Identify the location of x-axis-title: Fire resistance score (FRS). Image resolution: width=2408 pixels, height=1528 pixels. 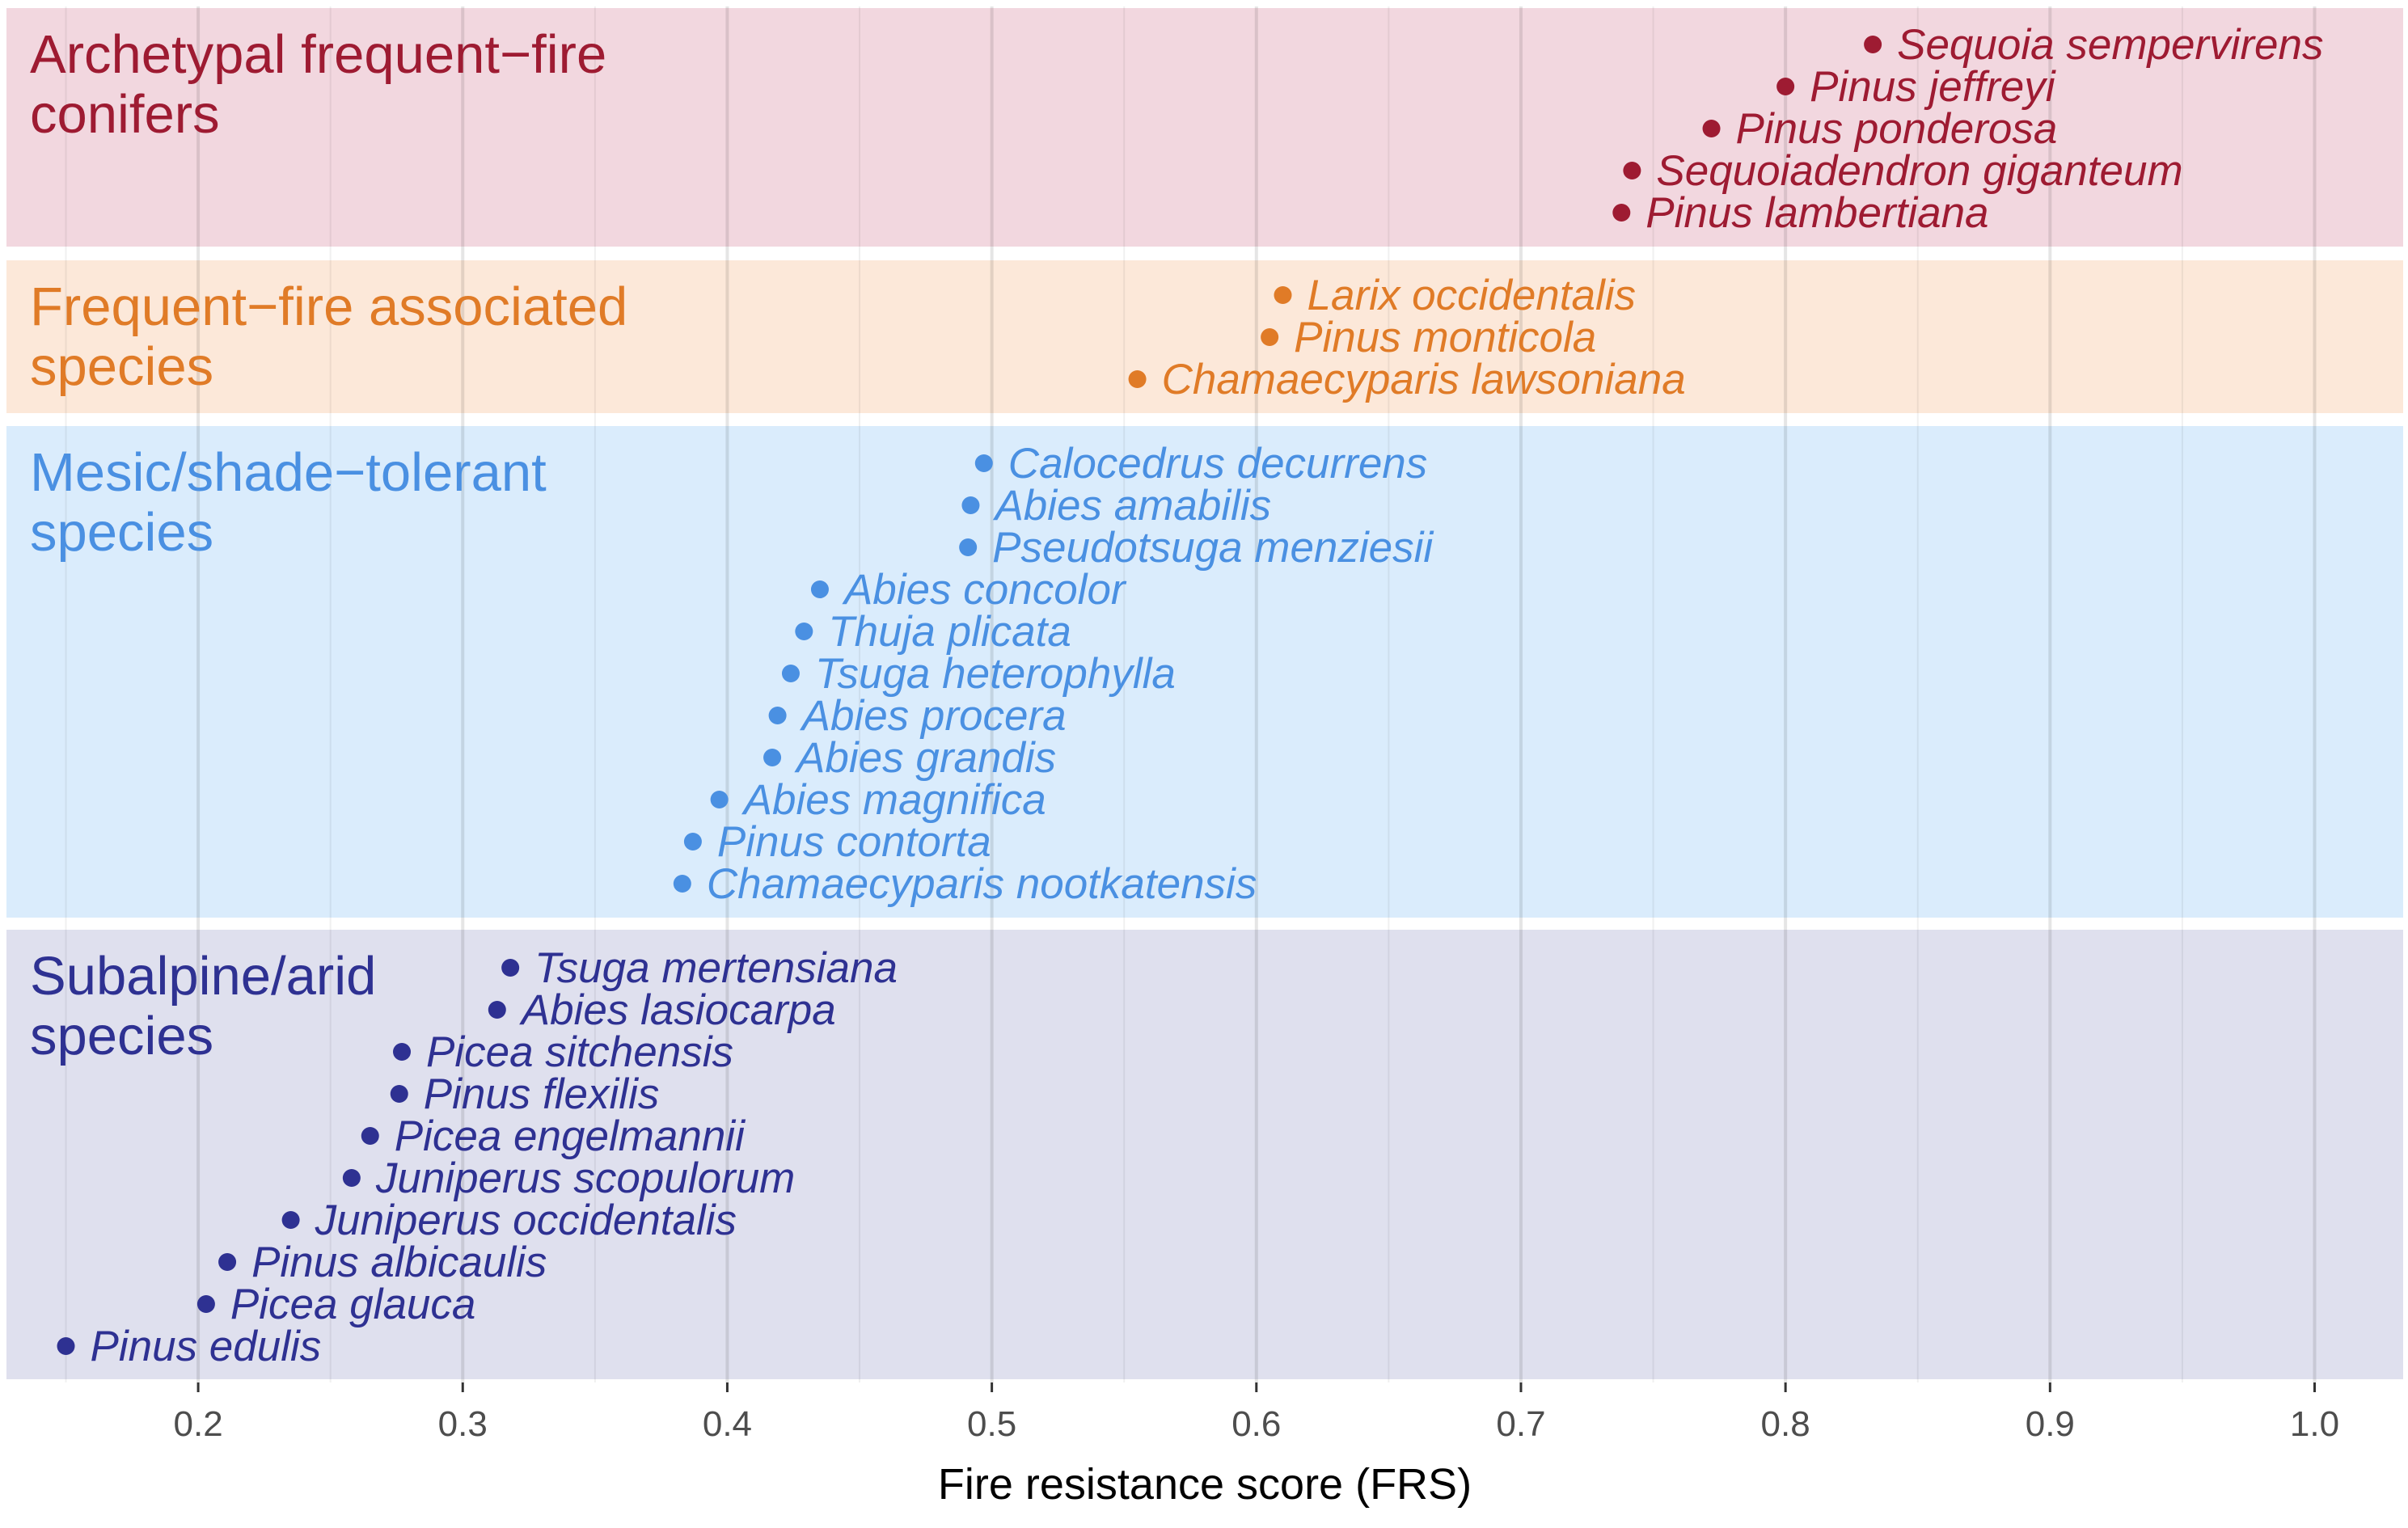
(1205, 1484).